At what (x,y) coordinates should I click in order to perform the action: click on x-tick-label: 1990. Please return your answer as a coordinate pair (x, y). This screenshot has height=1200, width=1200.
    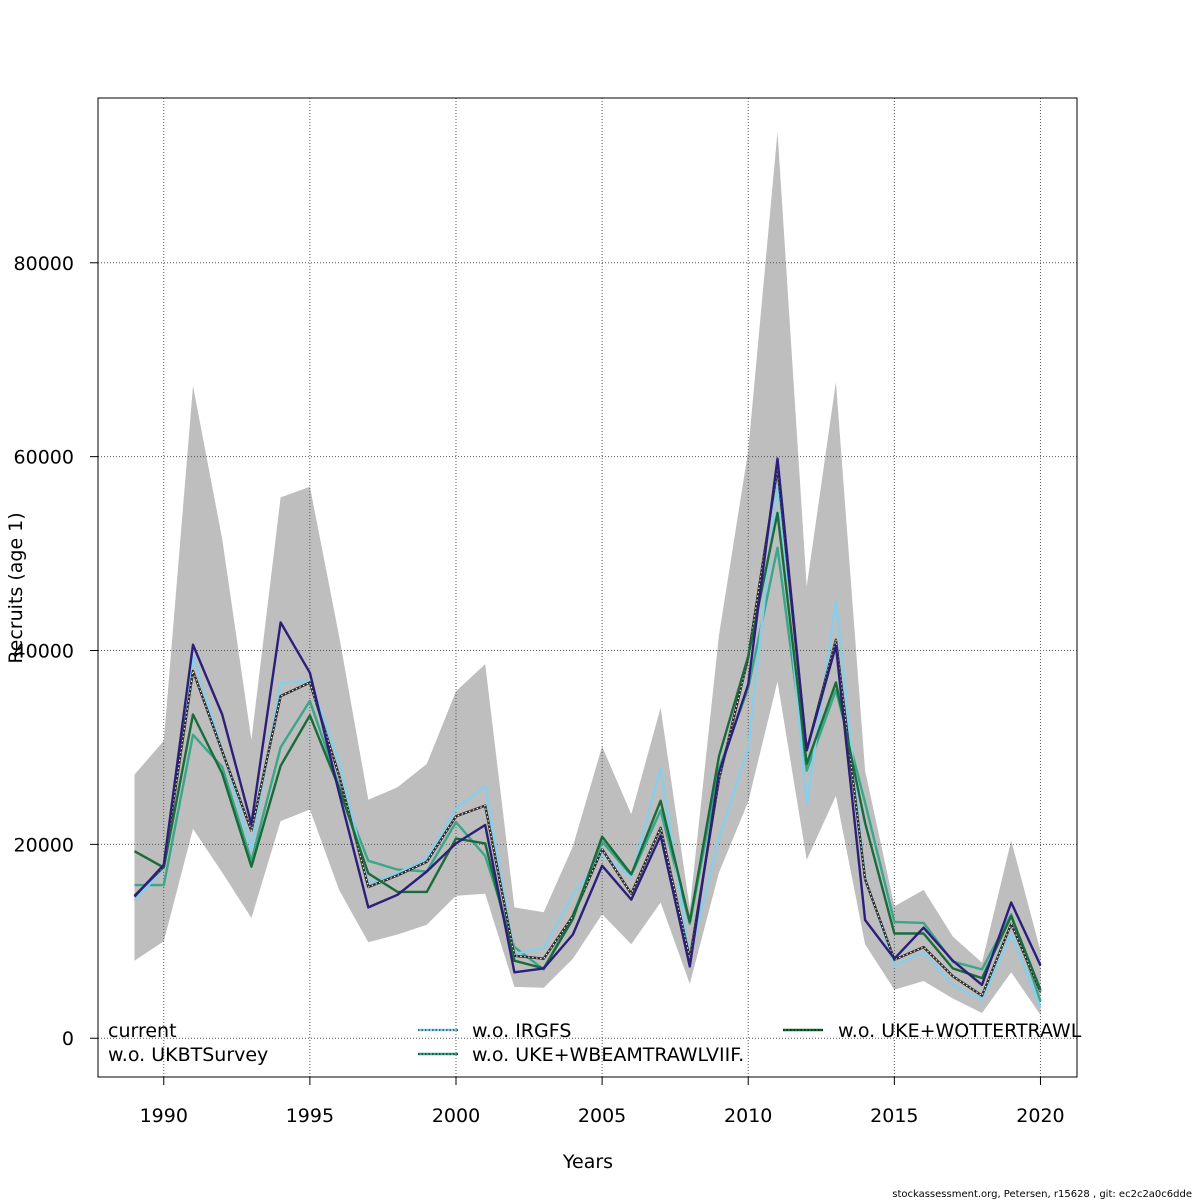
    Looking at the image, I should click on (164, 1116).